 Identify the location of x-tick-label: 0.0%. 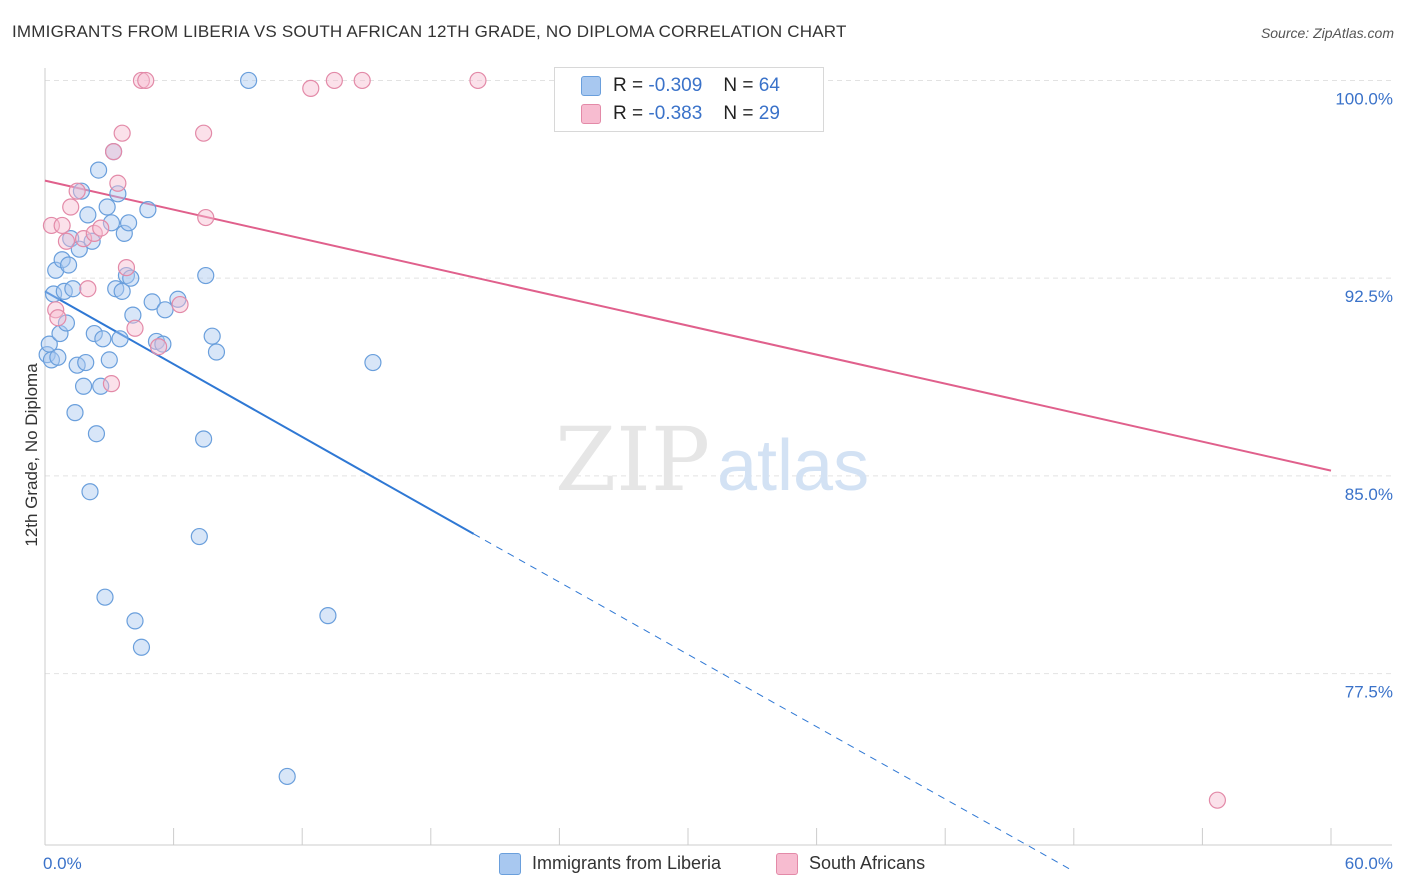
(62, 863).